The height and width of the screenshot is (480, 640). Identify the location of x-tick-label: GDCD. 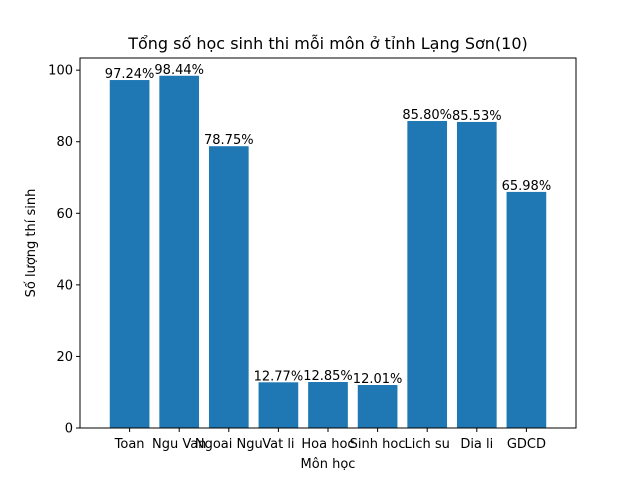
(526, 444).